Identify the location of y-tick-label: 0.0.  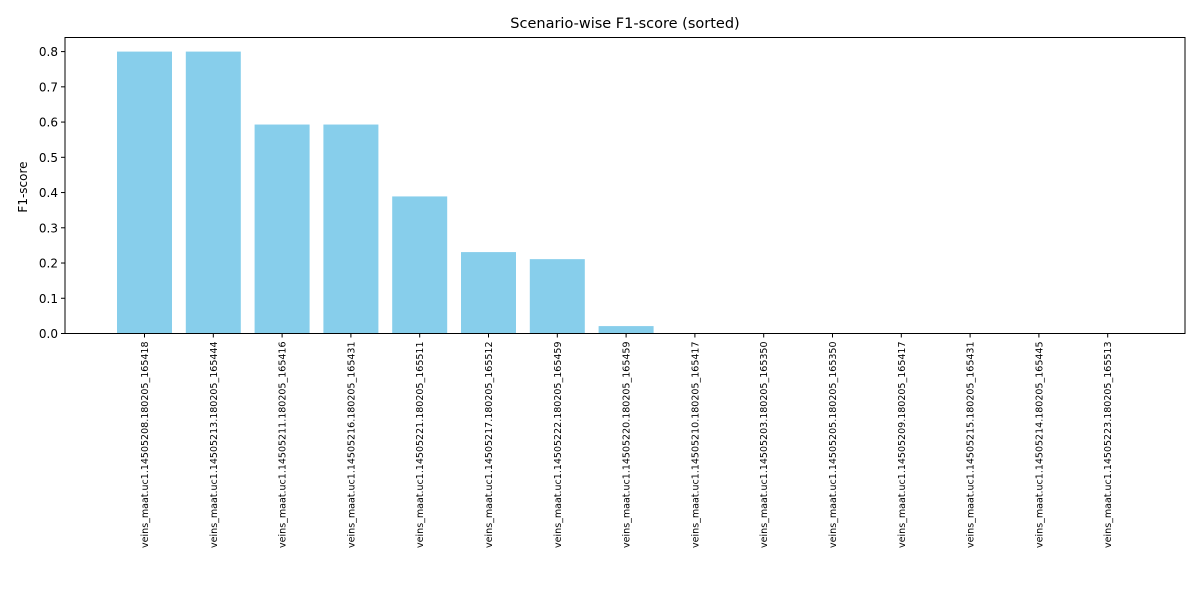
(48, 334).